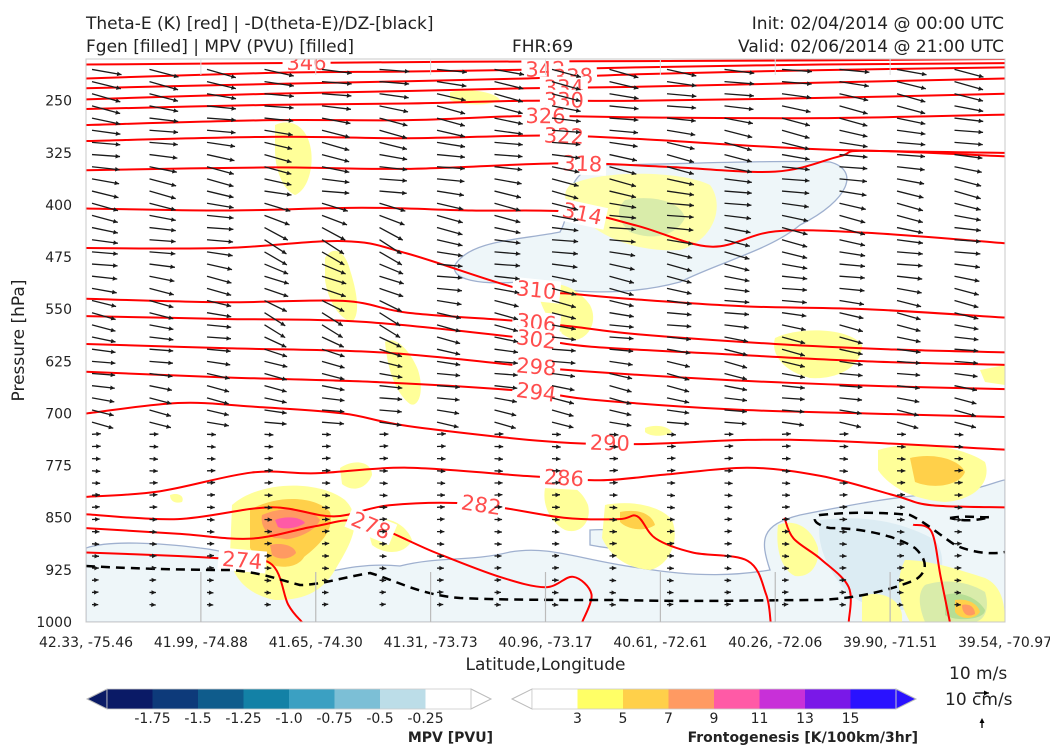 Image resolution: width=1050 pixels, height=750 pixels. I want to click on x-tick-label: 40.96, -73.17, so click(545, 643).